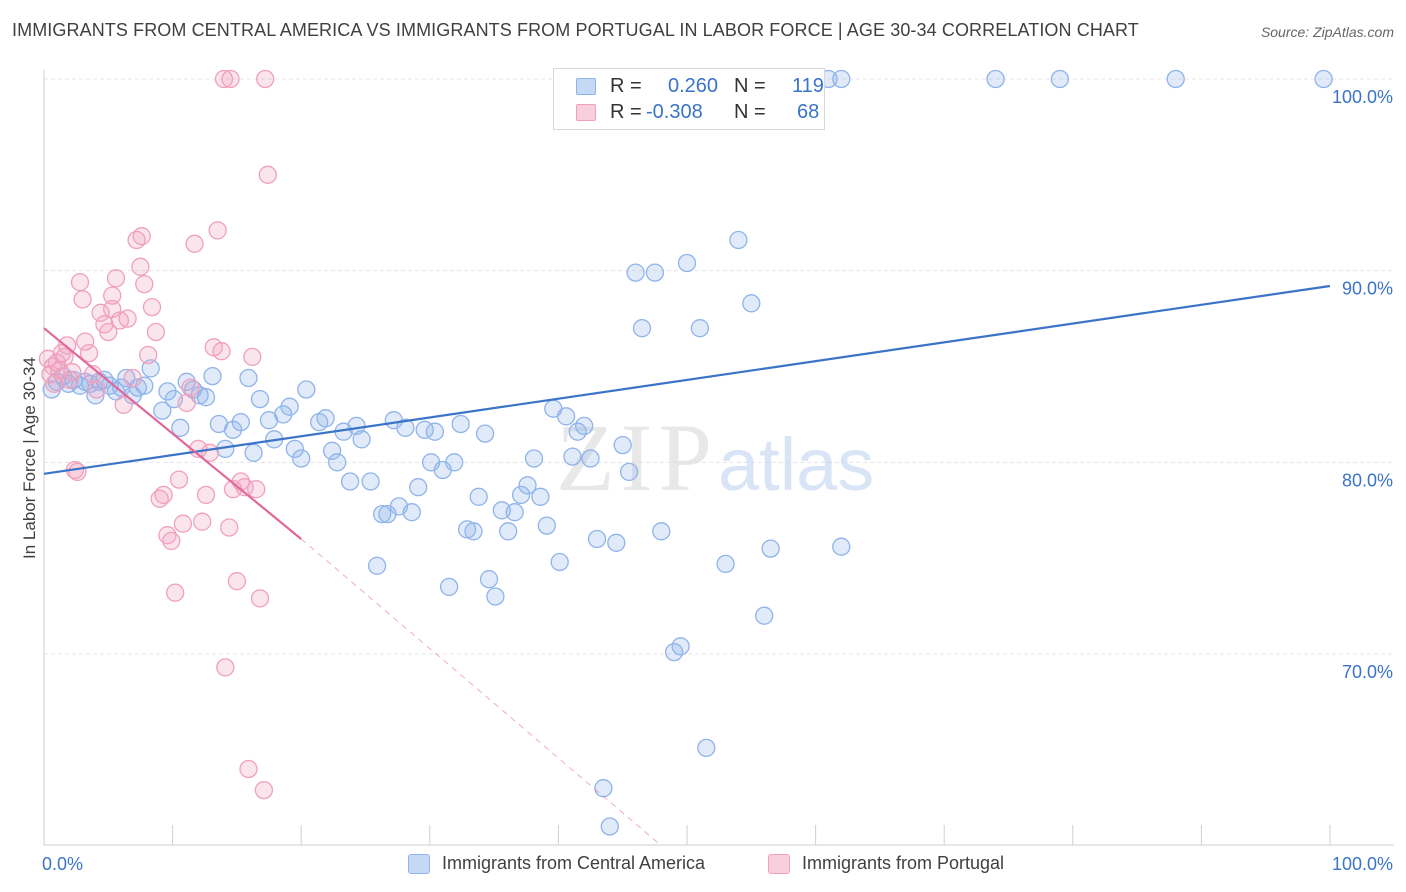  I want to click on bottom-legend-label: Immigrants from Portugal, so click(903, 863).